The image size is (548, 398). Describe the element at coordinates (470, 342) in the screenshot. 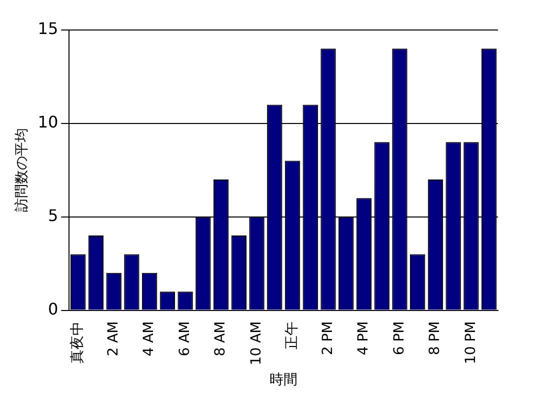

I see `x-tick-label: 10 PM` at that location.